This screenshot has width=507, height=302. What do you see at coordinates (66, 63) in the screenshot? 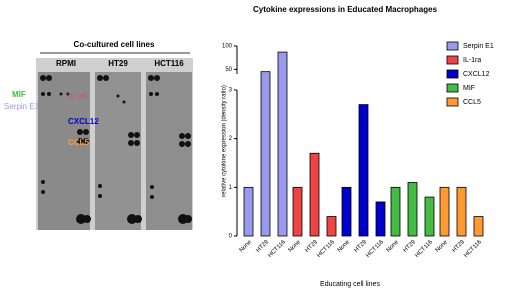
I see `lane-label: RPMI` at bounding box center [66, 63].